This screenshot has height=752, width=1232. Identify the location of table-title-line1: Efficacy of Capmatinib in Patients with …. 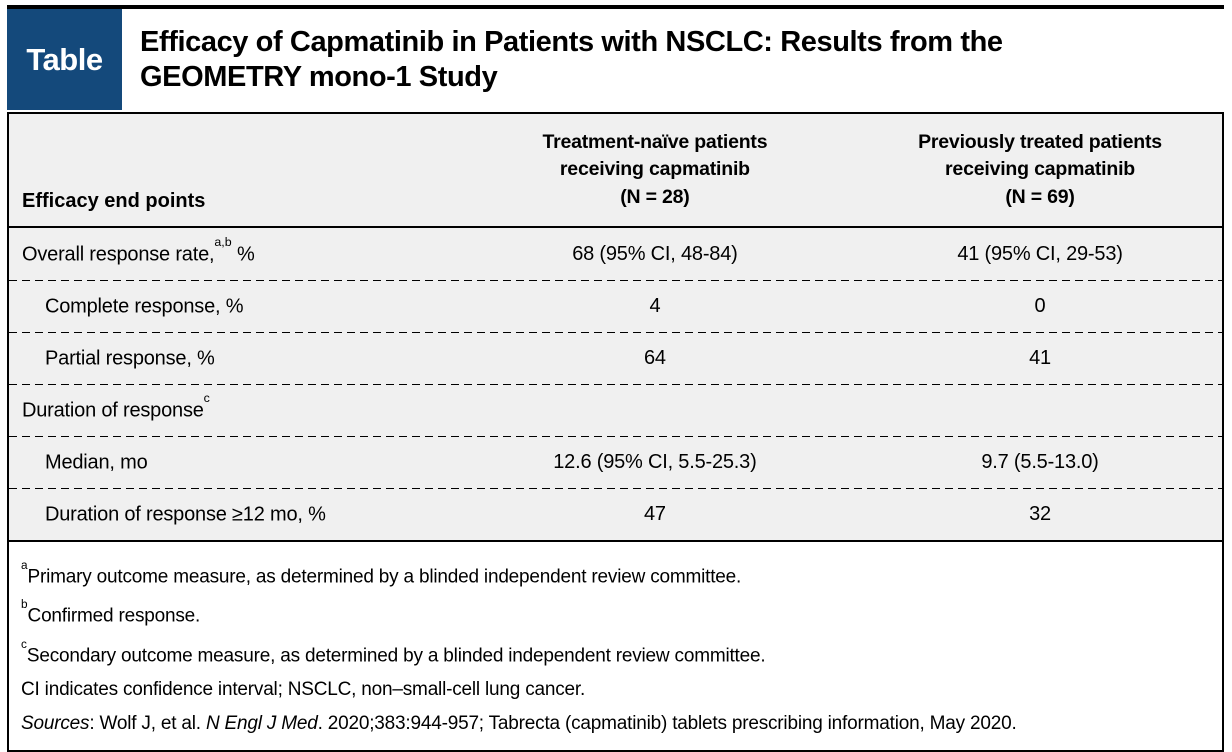
(571, 41).